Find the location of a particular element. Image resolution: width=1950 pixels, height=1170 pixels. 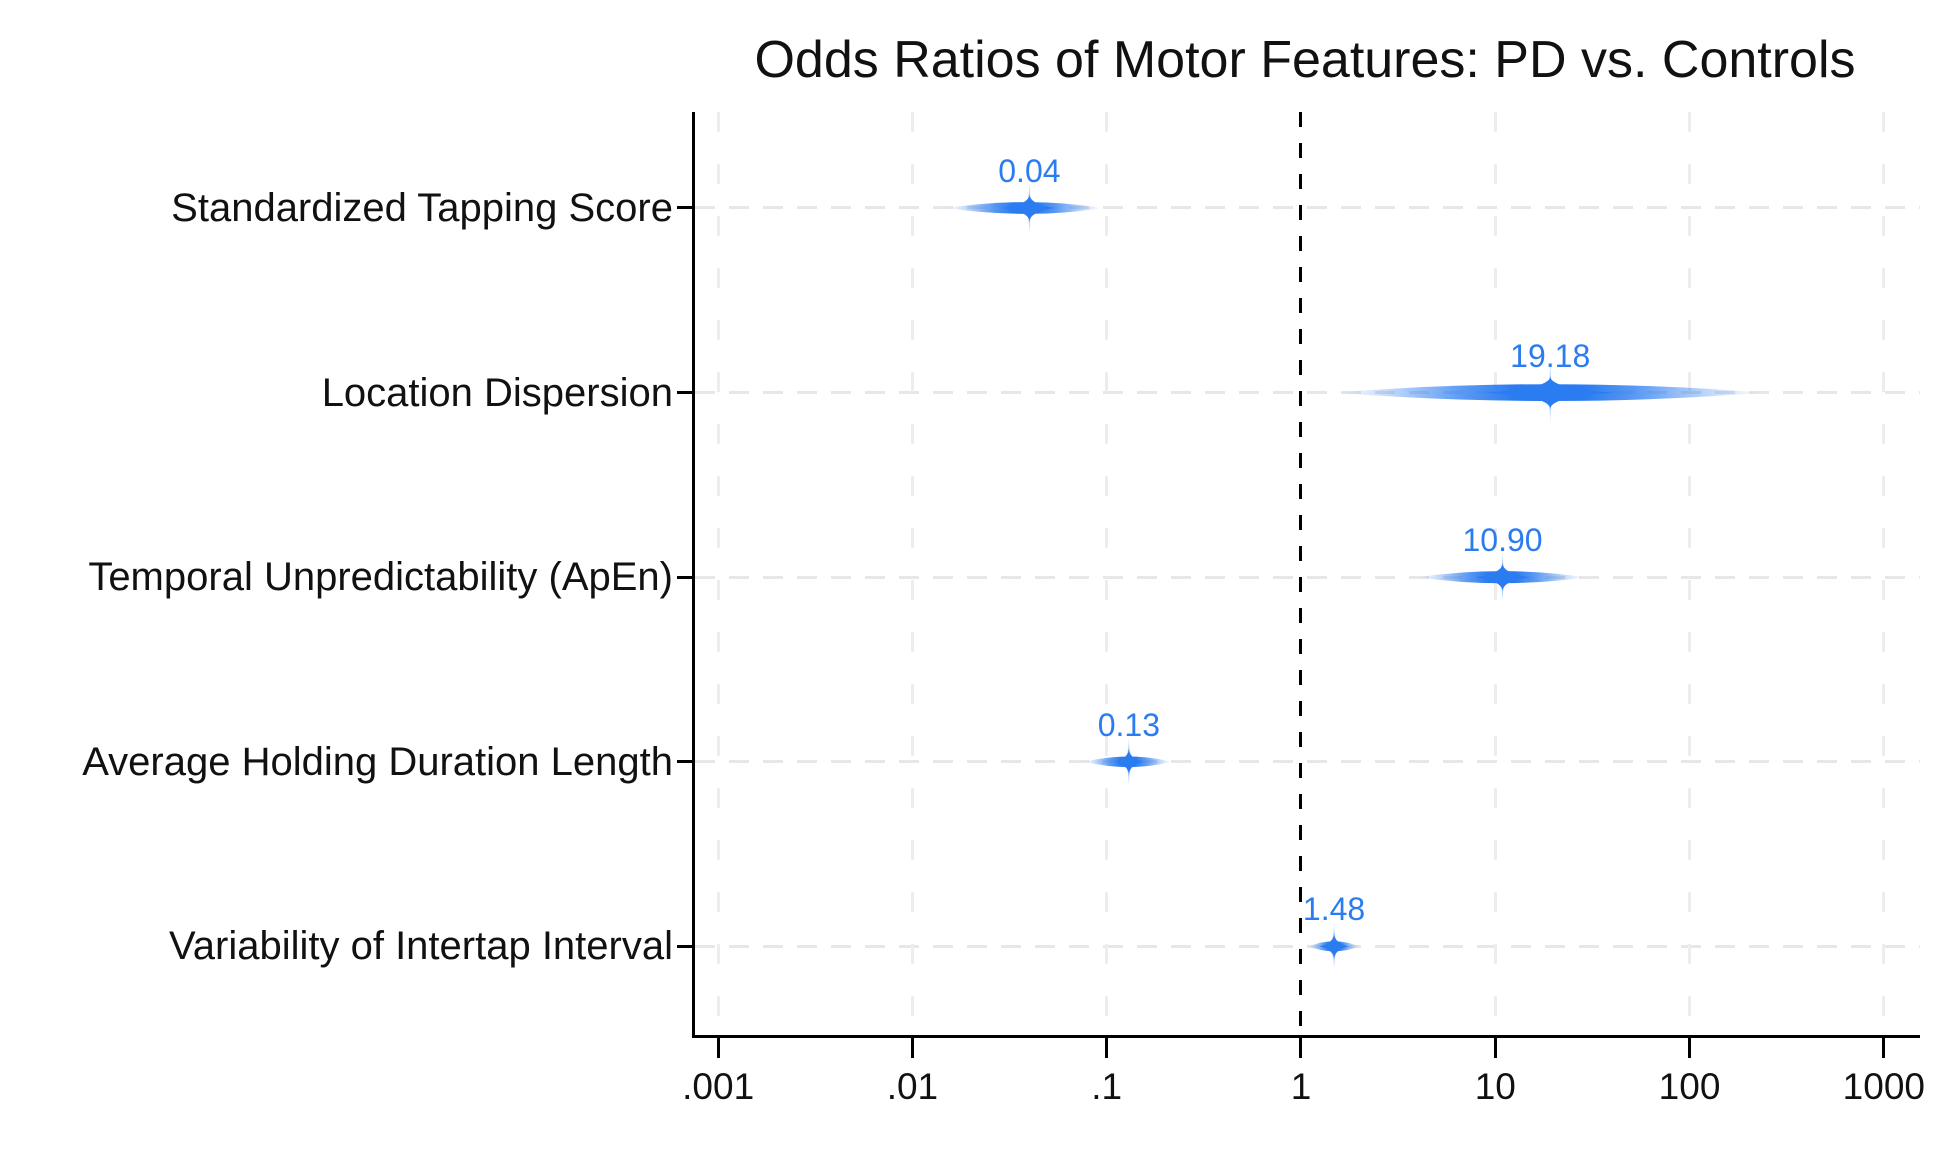

or-value-label: 1.48 is located at coordinates (1334, 909).